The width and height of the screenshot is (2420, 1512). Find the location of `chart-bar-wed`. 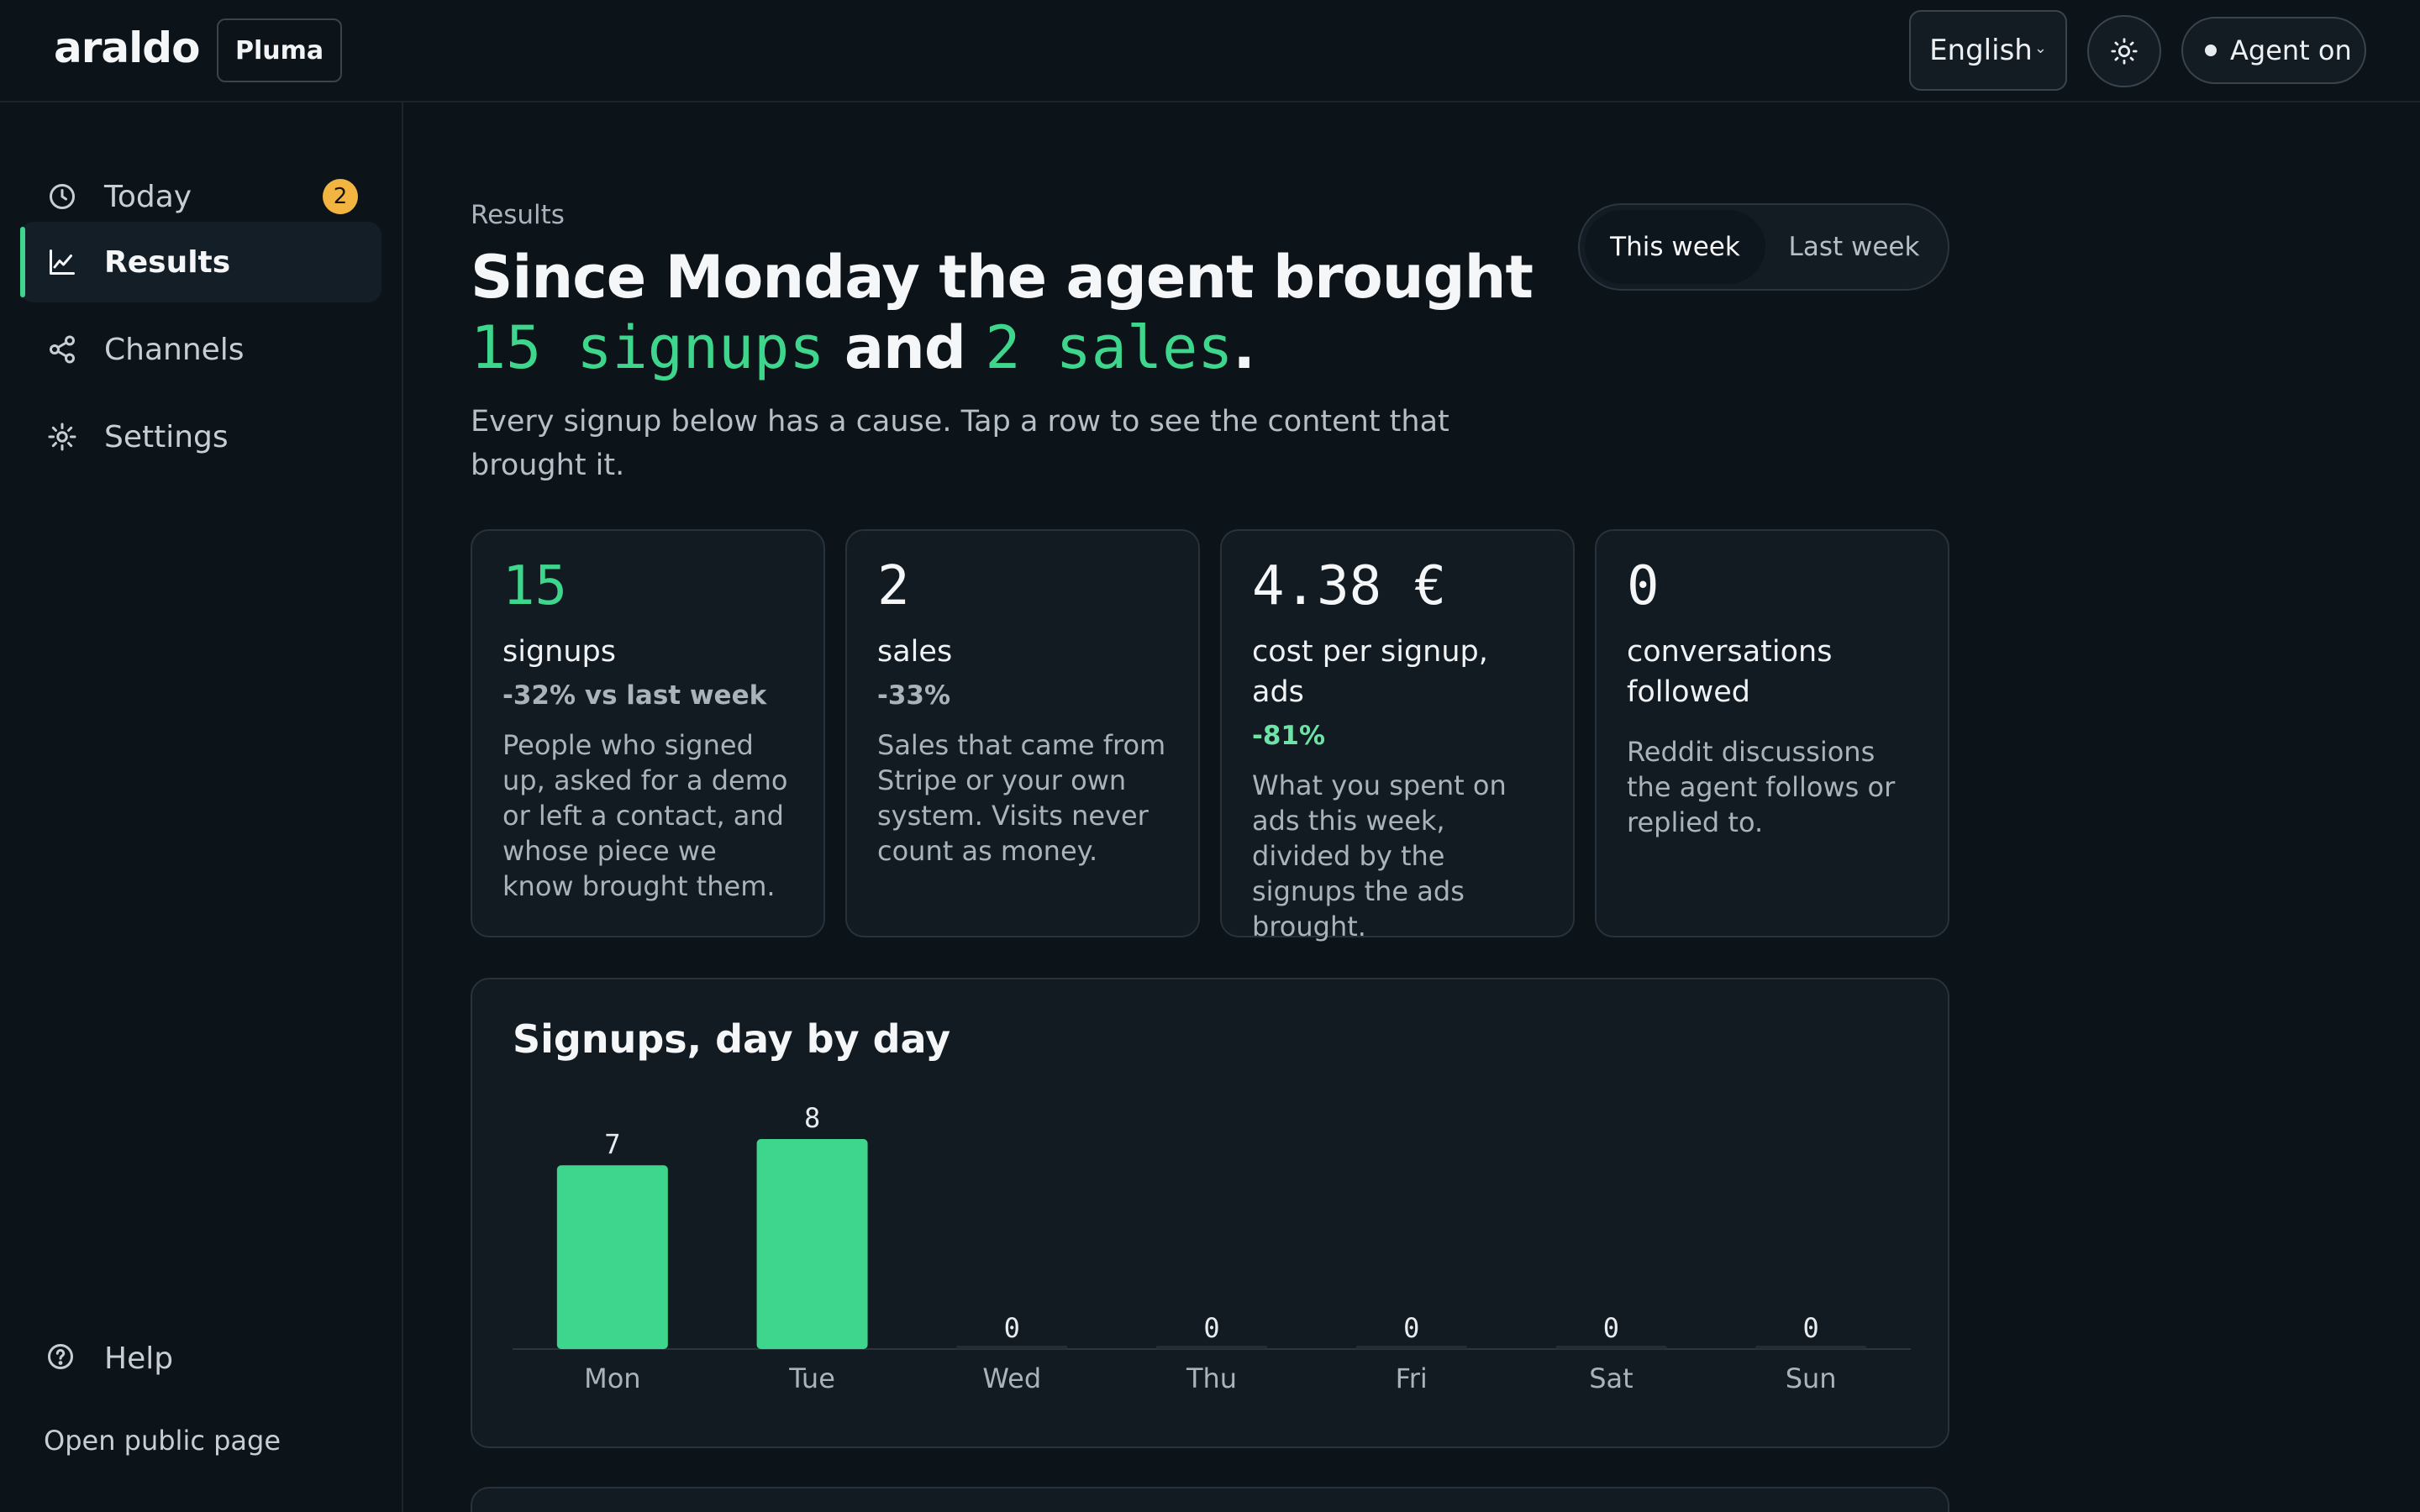

chart-bar-wed is located at coordinates (1012, 1347).